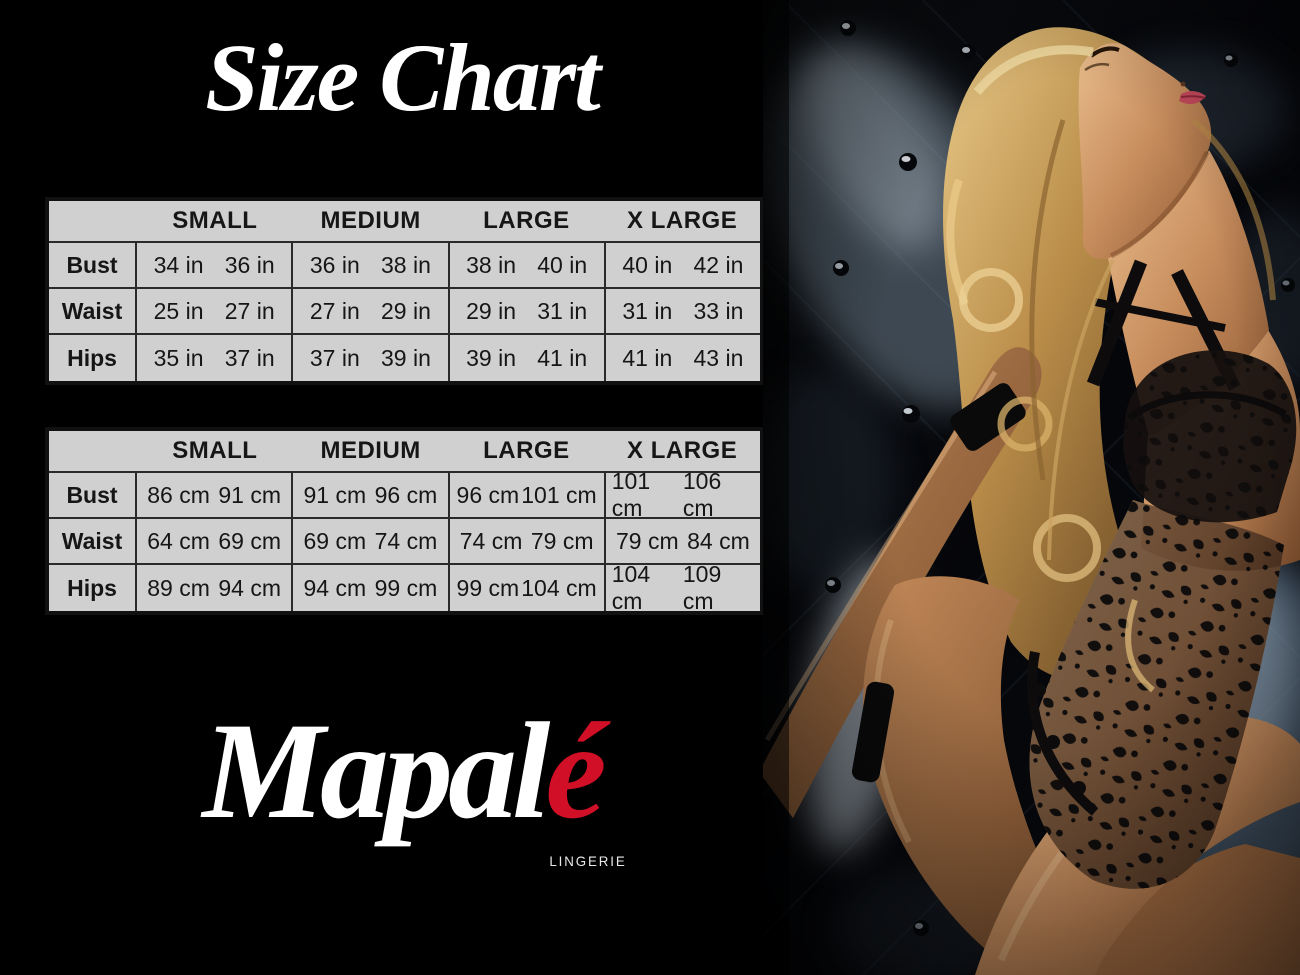 The width and height of the screenshot is (1300, 975). What do you see at coordinates (371, 495) in the screenshot?
I see `cell-bust-medium: 91 cm 96 cm` at bounding box center [371, 495].